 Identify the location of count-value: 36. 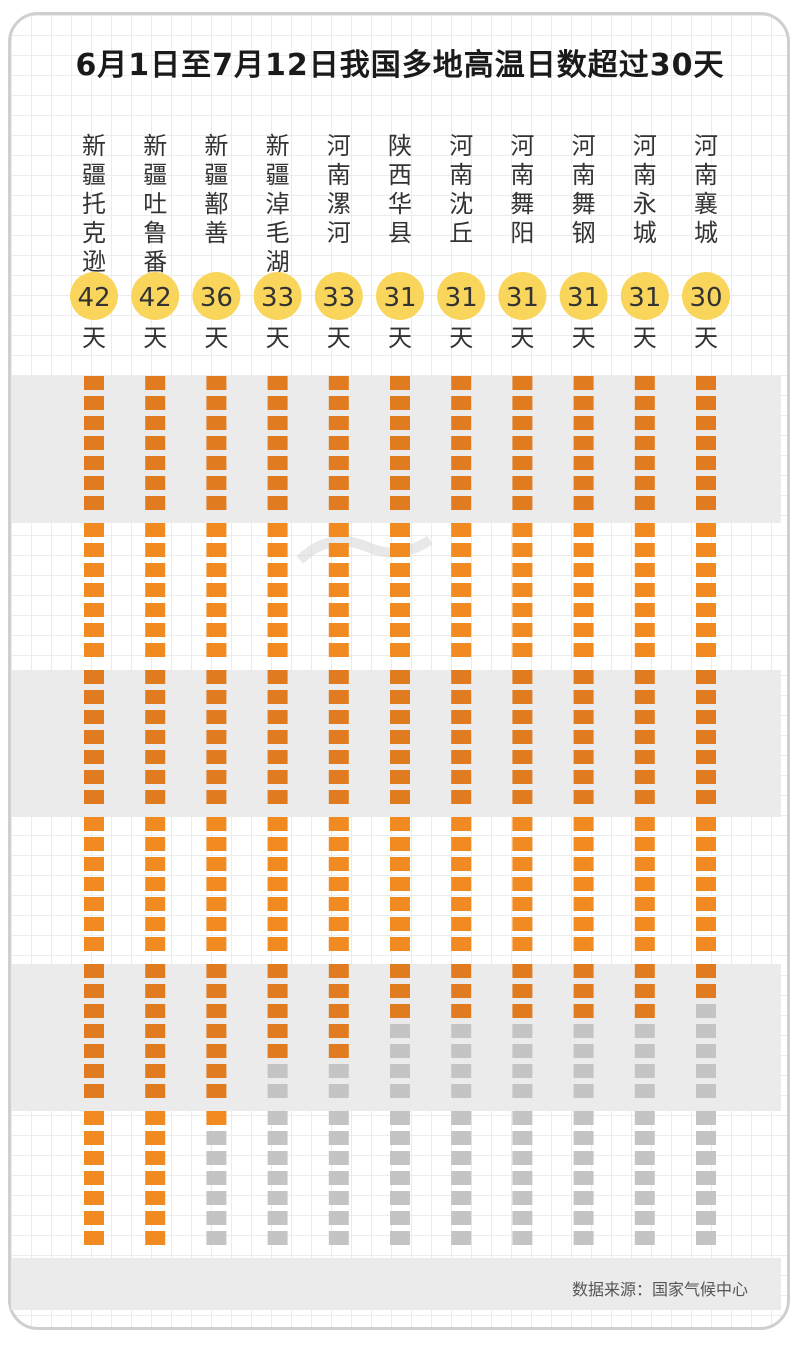
(216, 298).